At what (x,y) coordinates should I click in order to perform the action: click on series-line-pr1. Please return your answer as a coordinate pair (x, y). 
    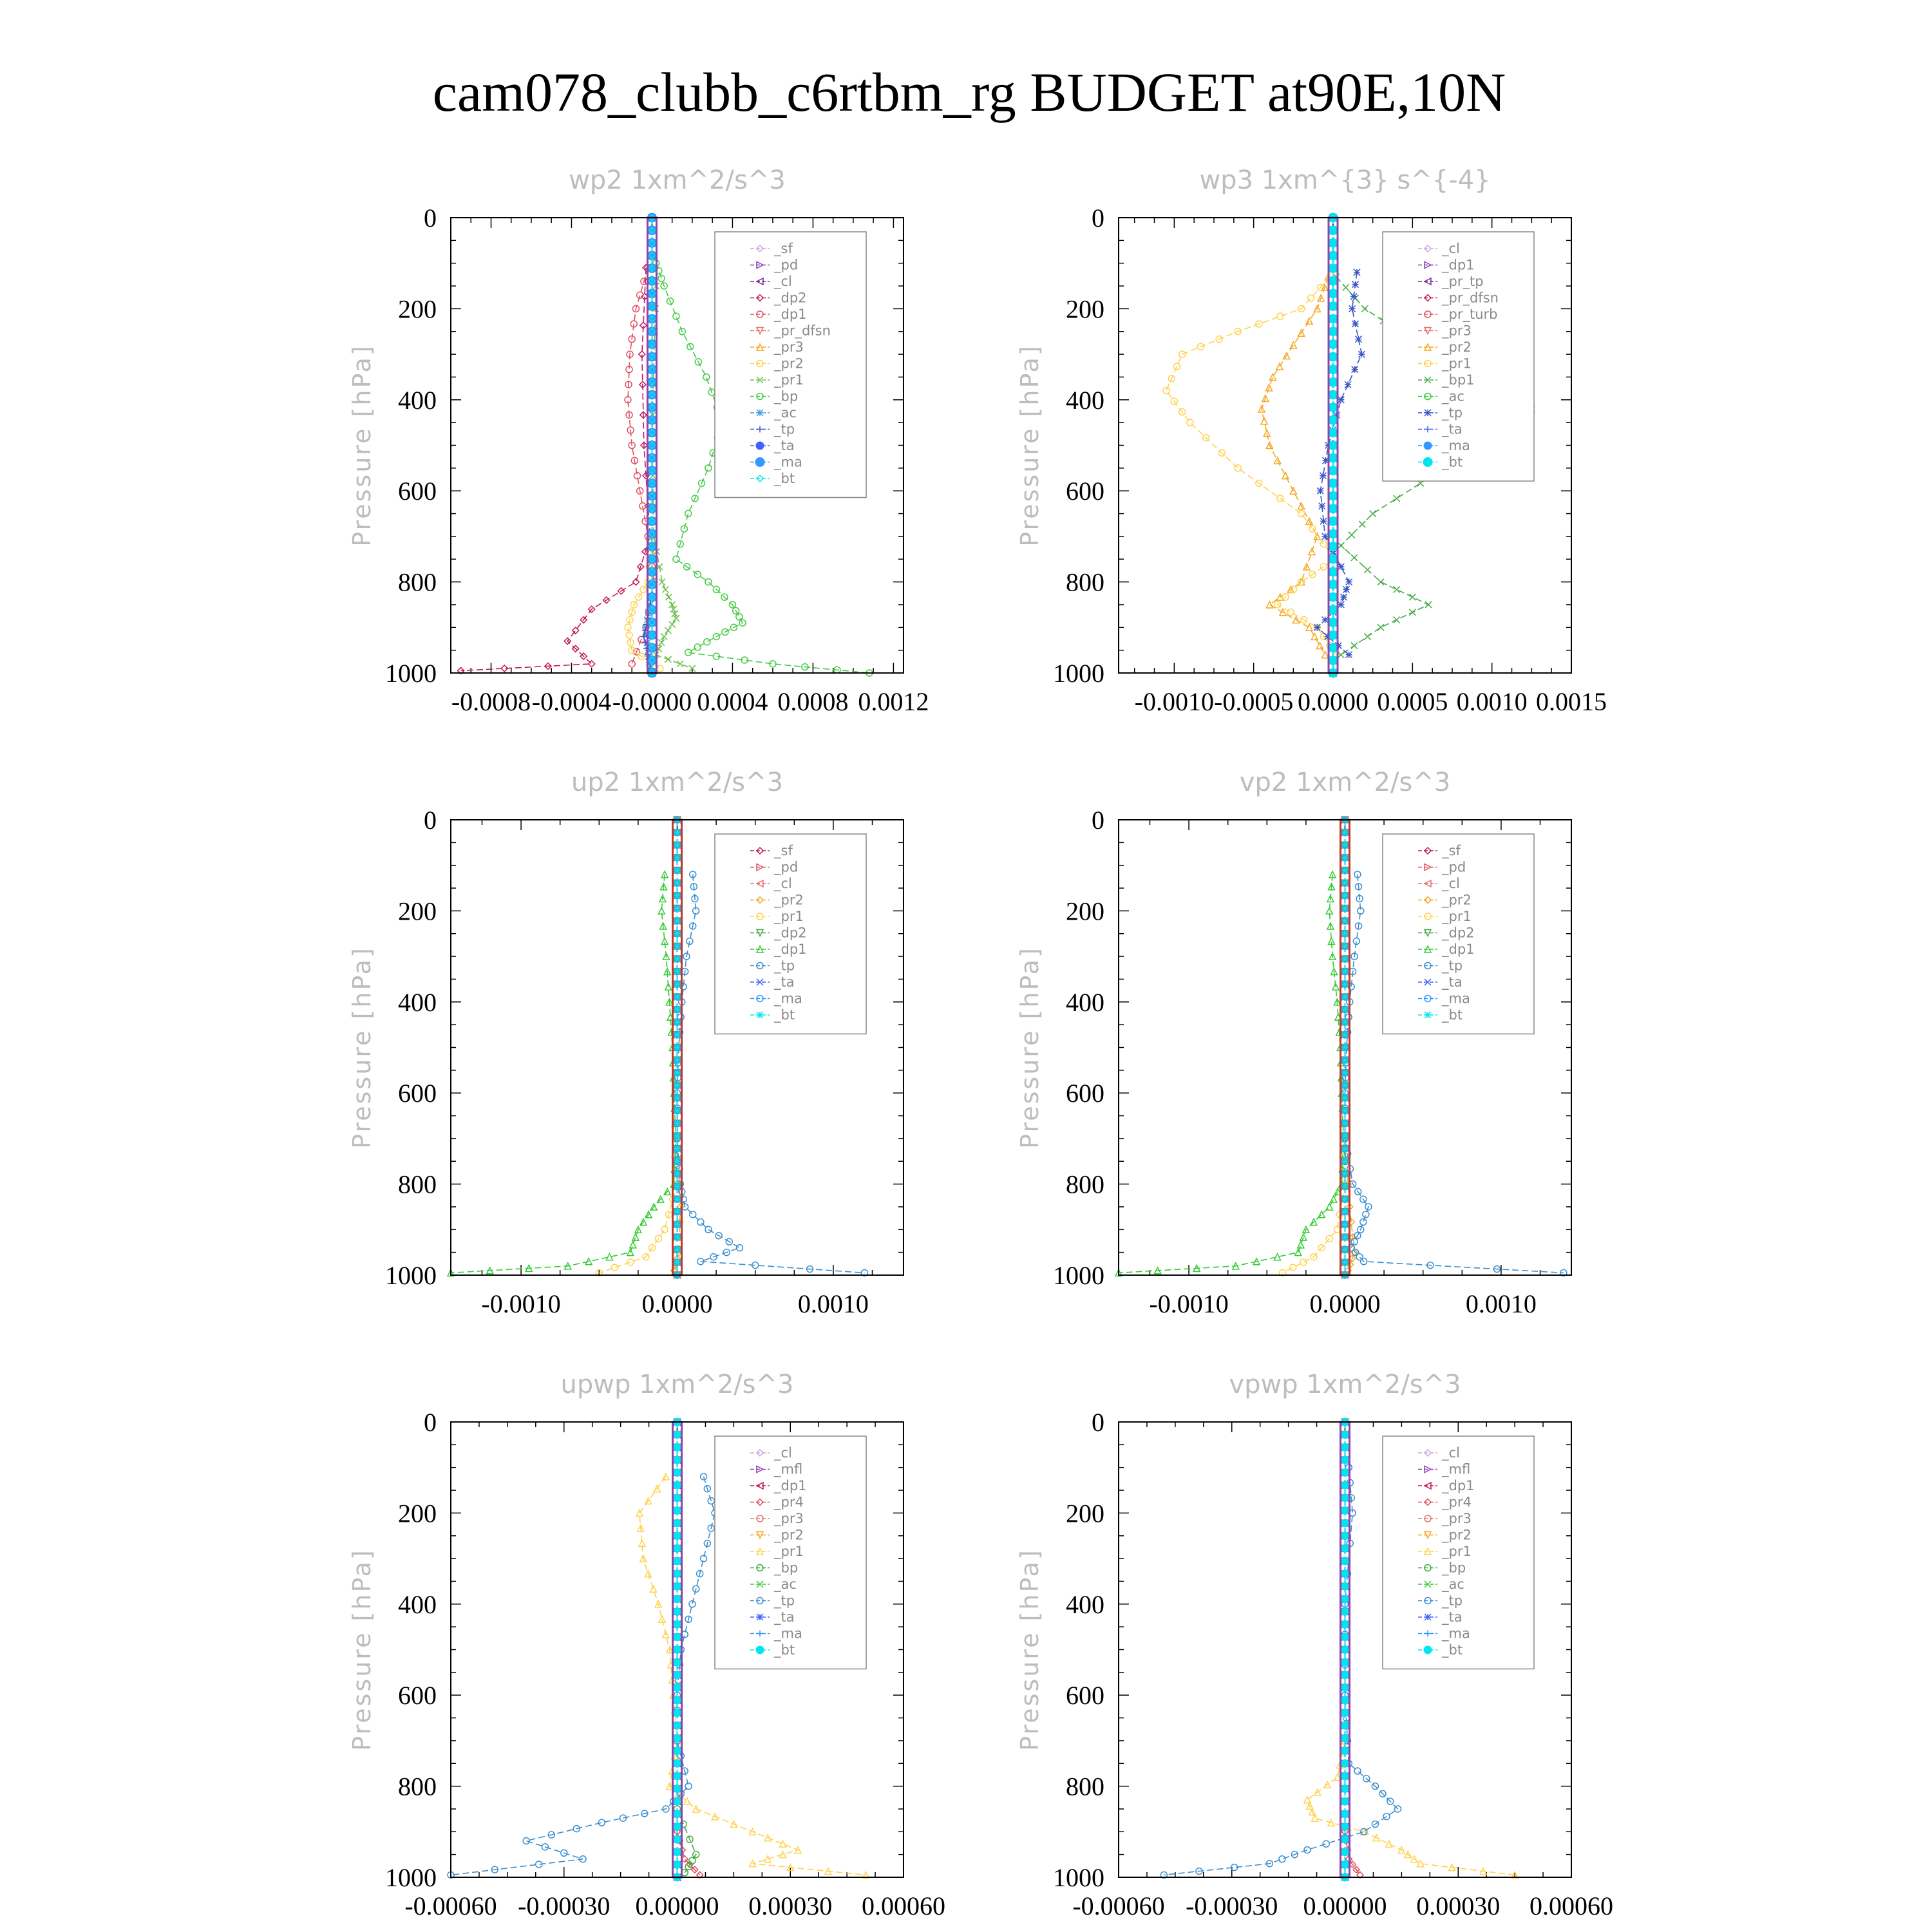
    Looking at the image, I should click on (1252, 466).